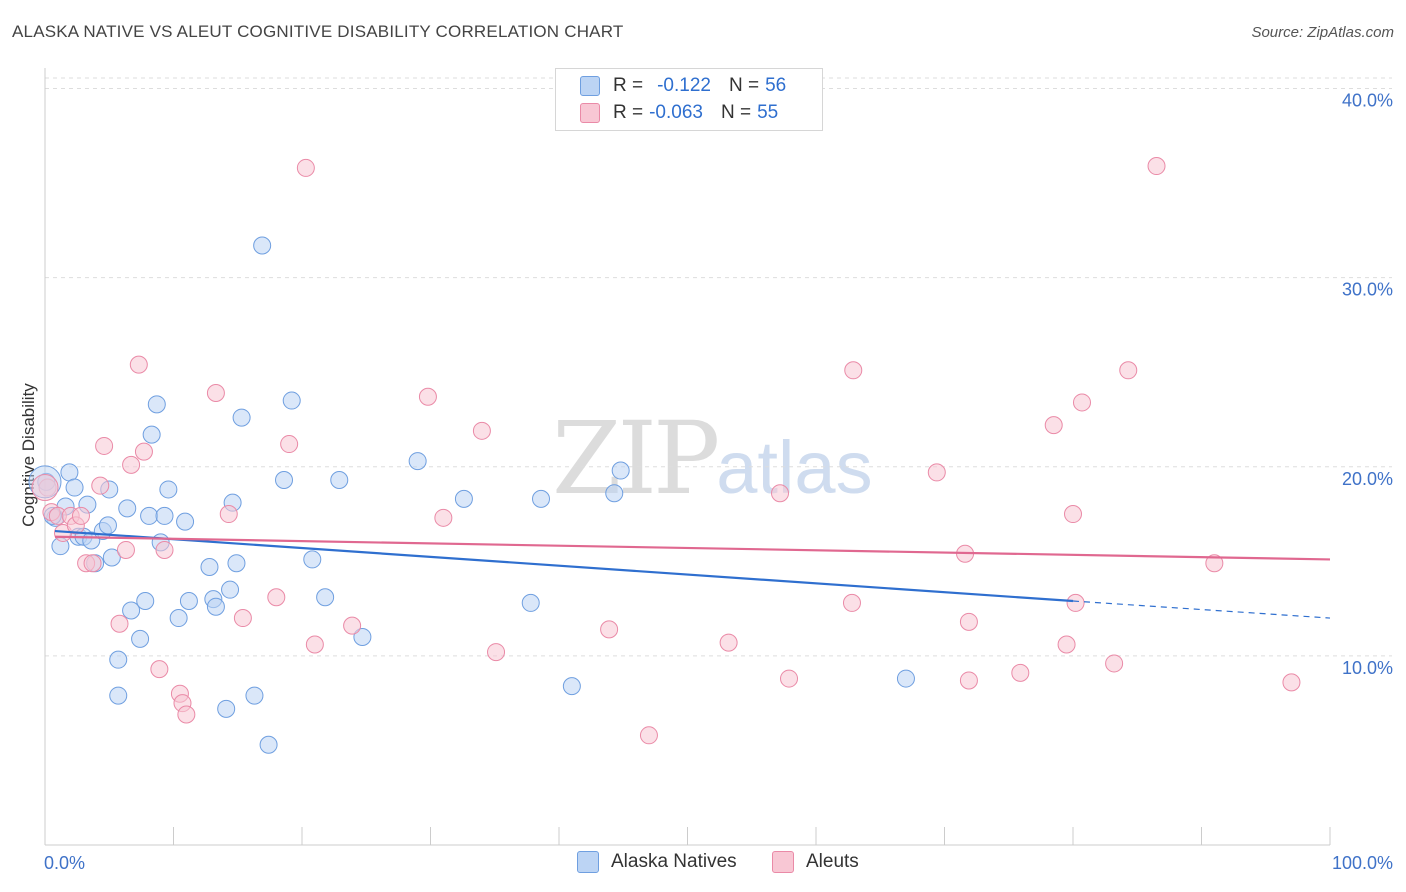 The image size is (1406, 892). I want to click on trend-line-extension-alaska-natives, so click(1201, 609).